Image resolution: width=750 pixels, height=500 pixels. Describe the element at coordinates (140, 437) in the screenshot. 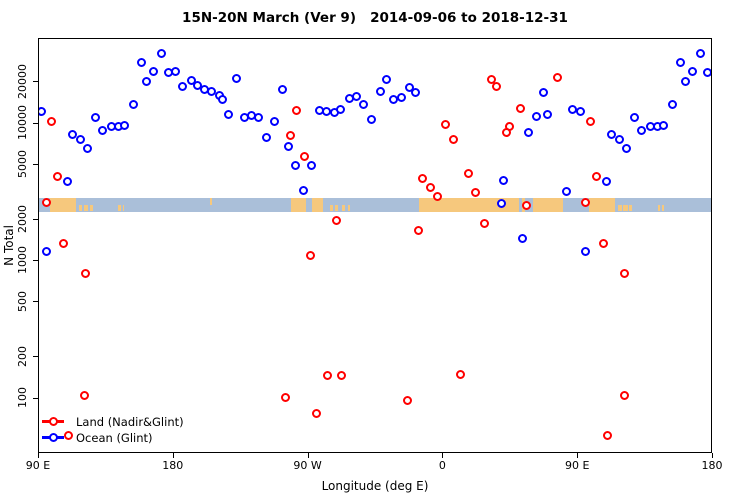

I see `legend-item-ocean: Ocean (Glint)` at that location.